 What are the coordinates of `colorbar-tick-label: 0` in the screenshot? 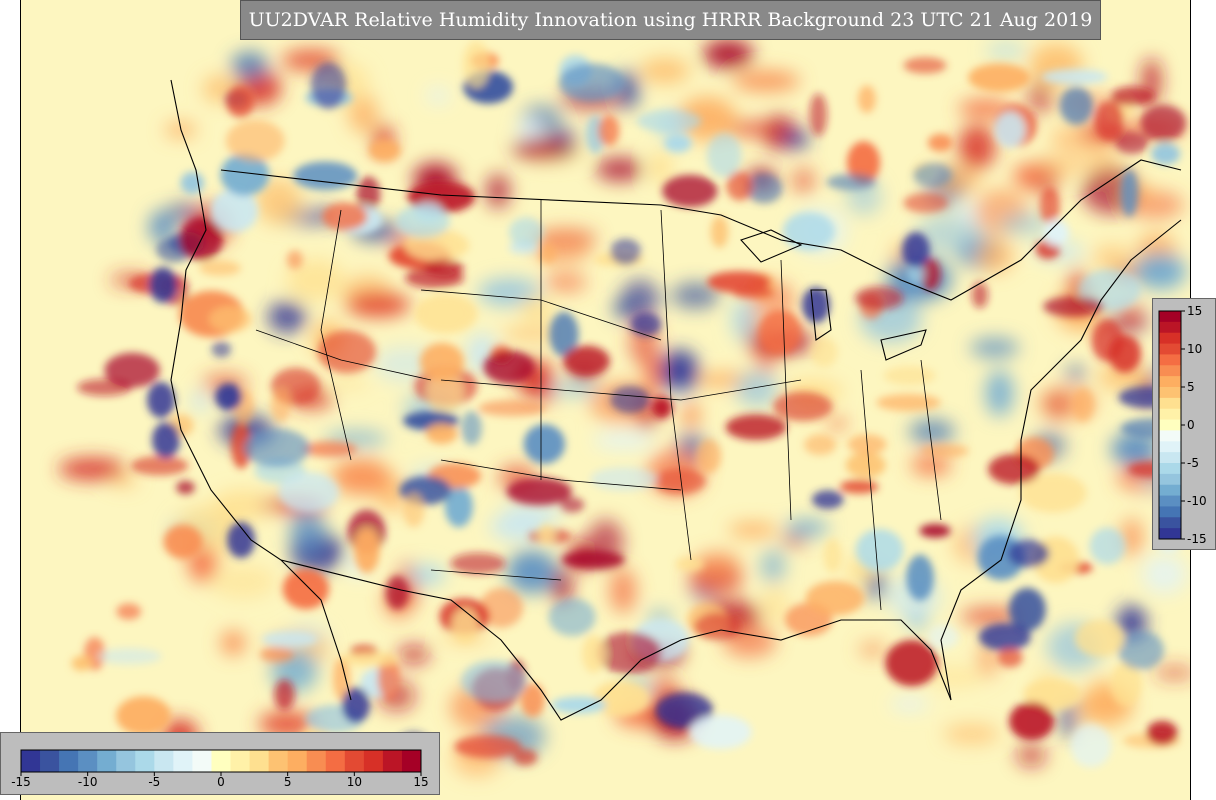 It's located at (221, 782).